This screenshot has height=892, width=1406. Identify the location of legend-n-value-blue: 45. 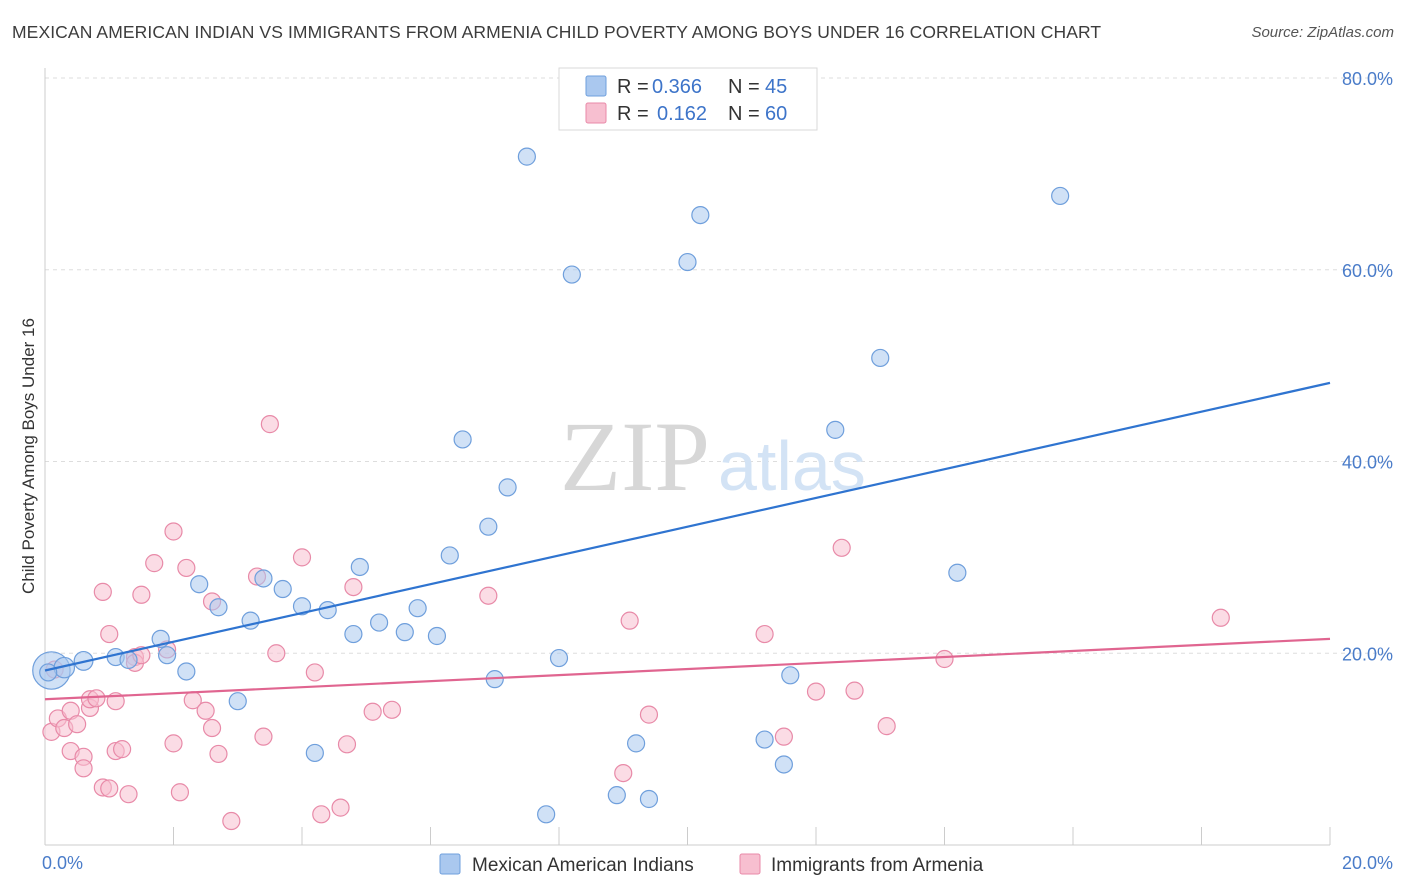
(776, 87).